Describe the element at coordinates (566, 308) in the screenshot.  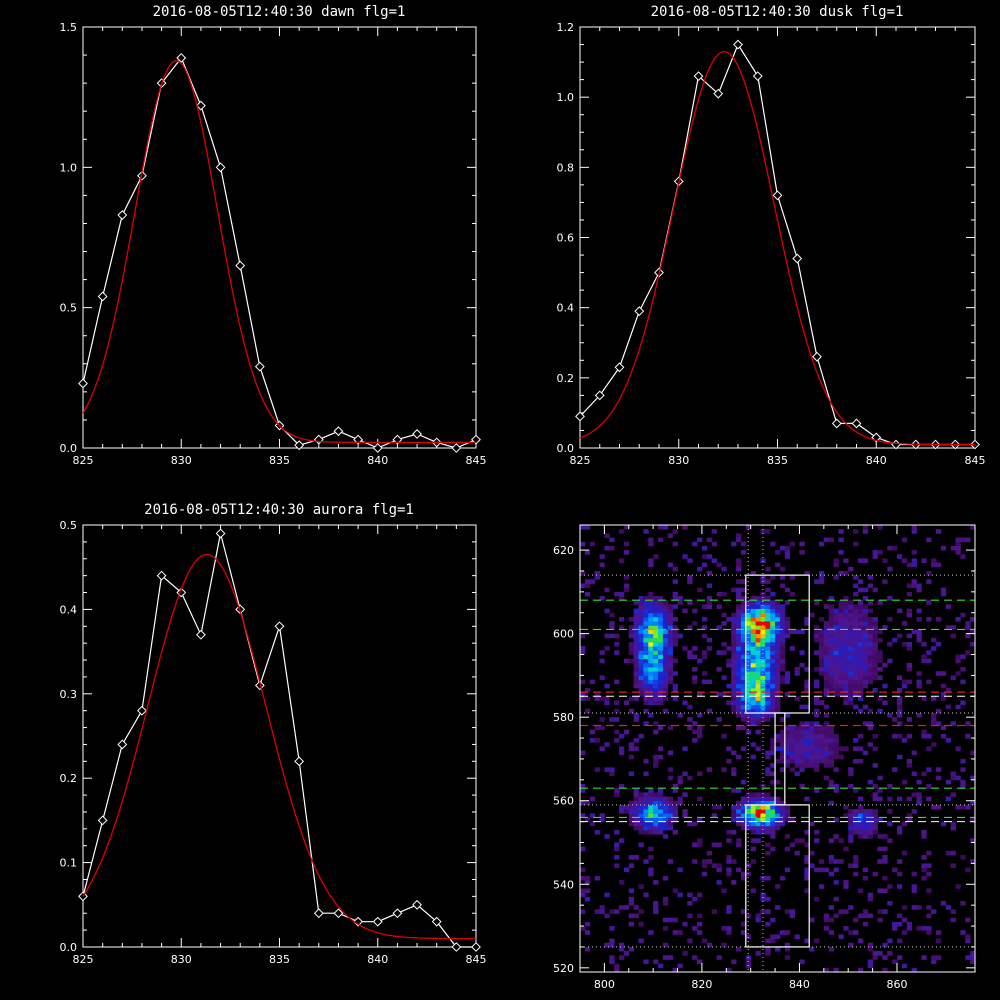
I see `y-tick-label: 0.4` at that location.